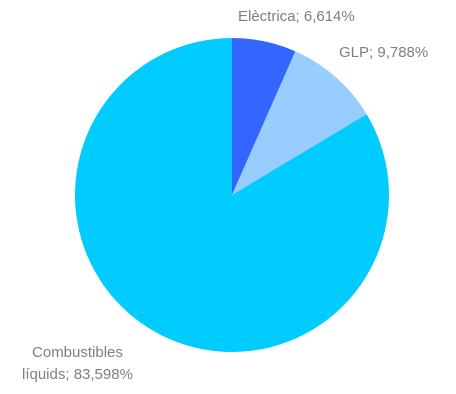 The width and height of the screenshot is (456, 394). I want to click on slice-label-electrica: Elèctrica; 6,614%, so click(296, 16).